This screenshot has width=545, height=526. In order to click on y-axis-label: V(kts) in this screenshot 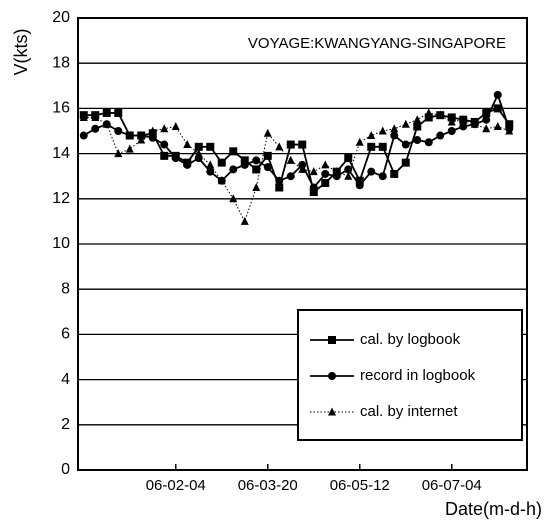, I will do `click(21, 52)`.